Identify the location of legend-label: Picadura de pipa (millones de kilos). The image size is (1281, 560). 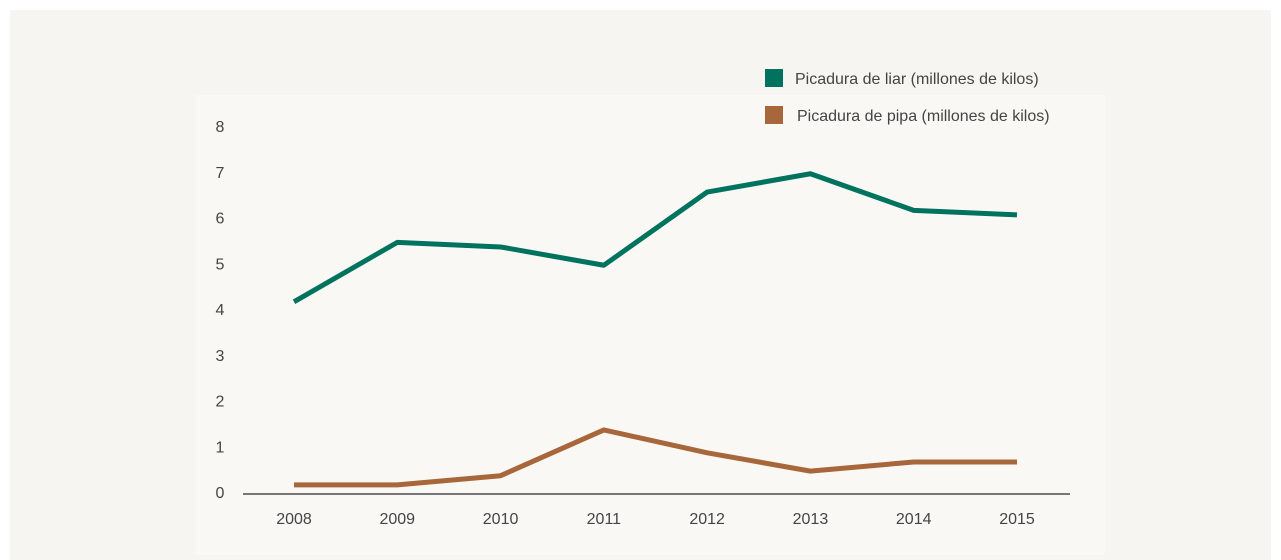
(923, 116).